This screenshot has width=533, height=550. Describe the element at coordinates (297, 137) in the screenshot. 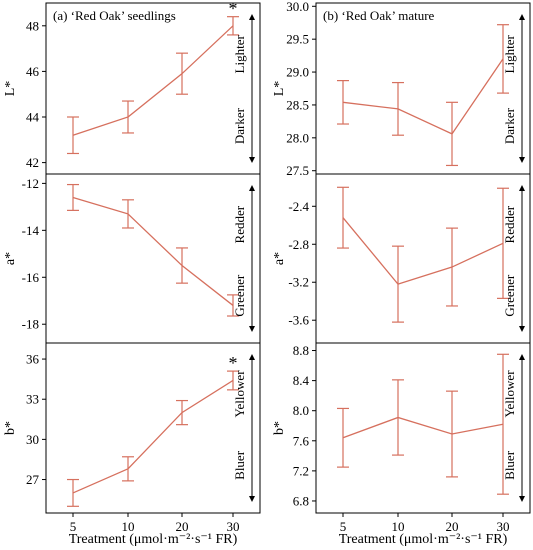

I see `y-tick-label: 28.0` at that location.